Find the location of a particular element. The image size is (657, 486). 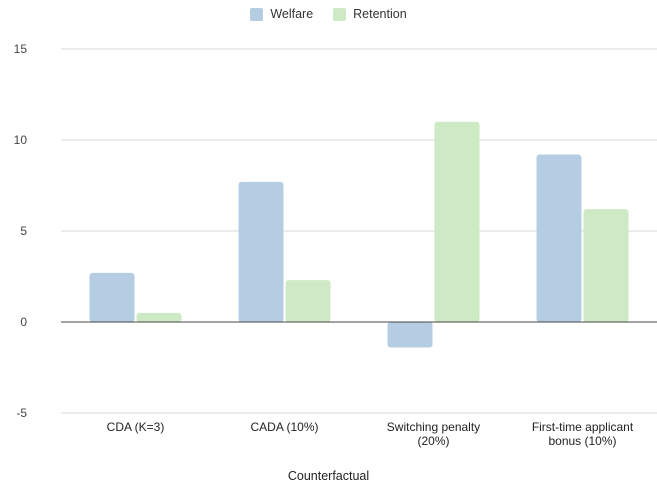

y-tick-label: 5 is located at coordinates (23, 231).